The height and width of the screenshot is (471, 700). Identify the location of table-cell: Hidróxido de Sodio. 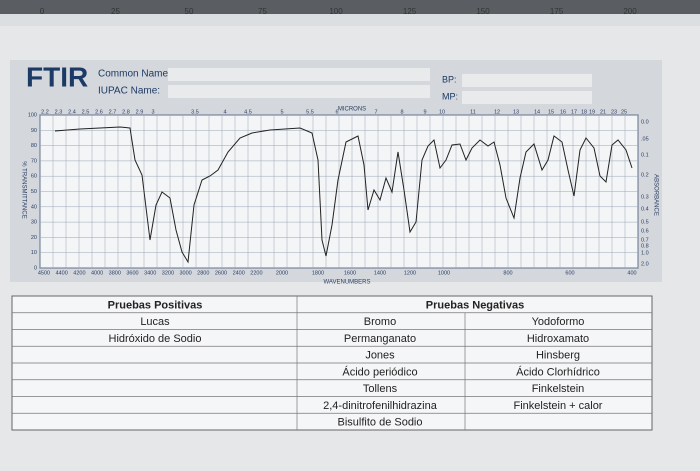
(155, 339).